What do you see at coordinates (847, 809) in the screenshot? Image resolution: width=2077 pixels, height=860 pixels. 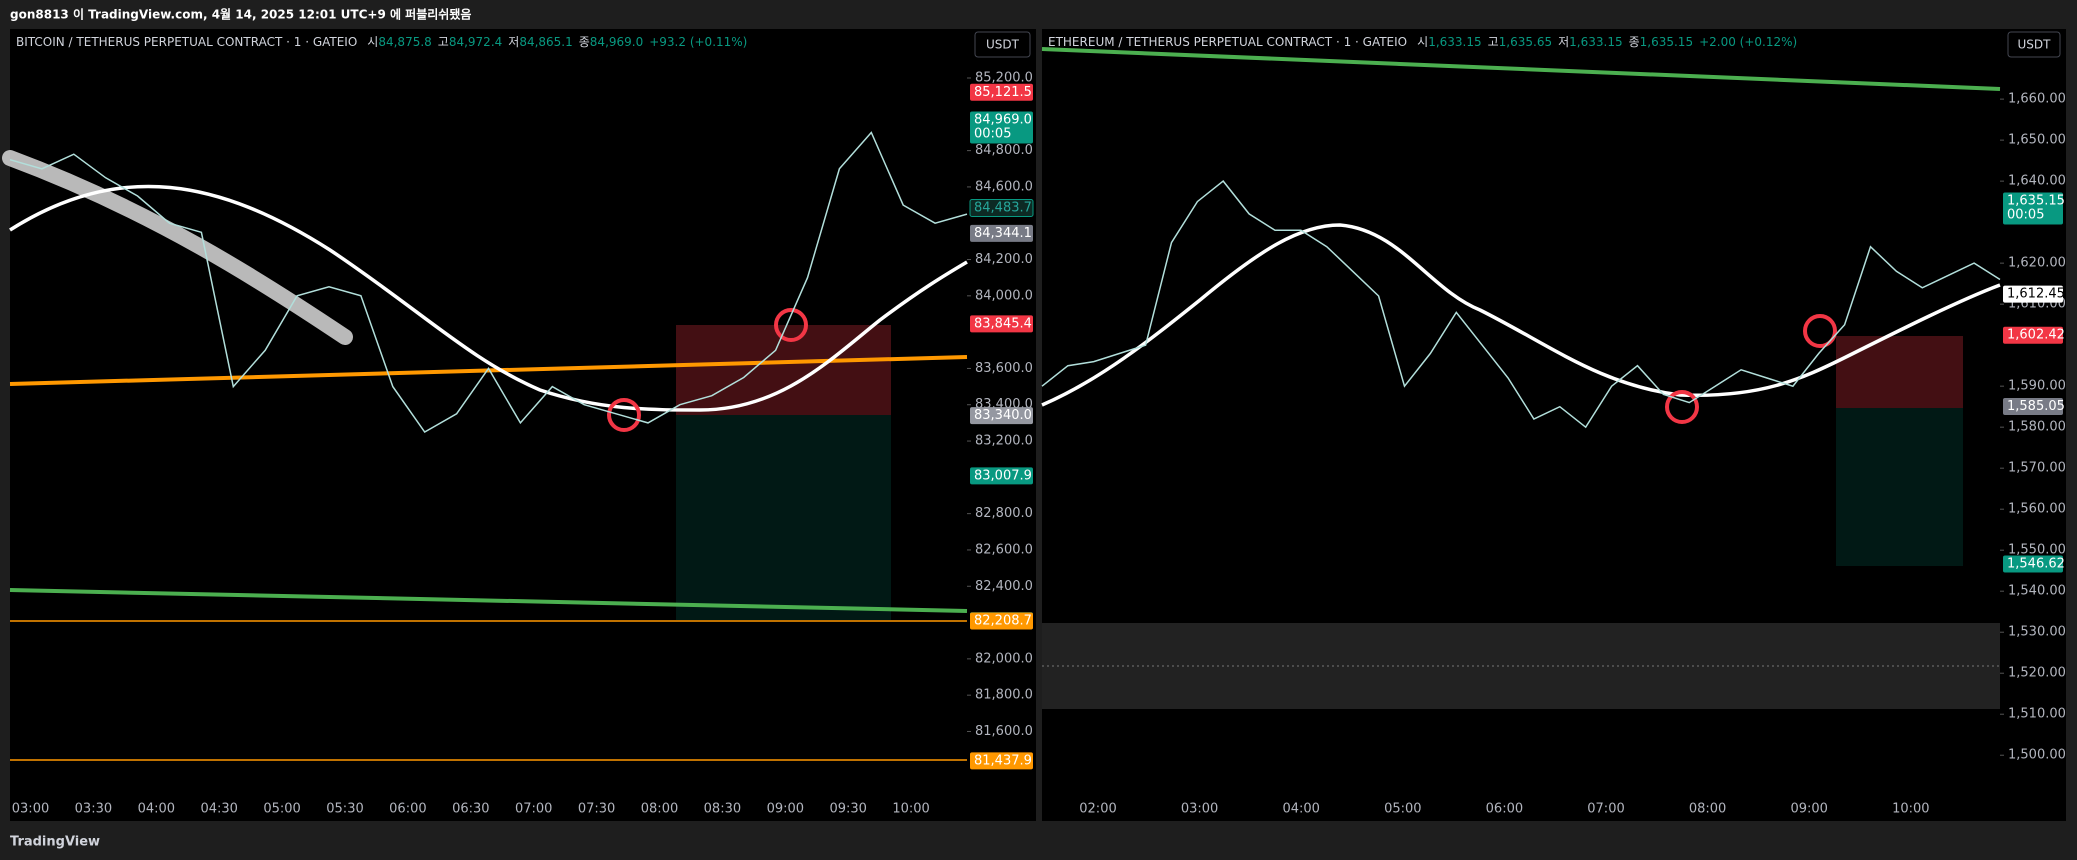 I see `time-label: 09:30` at bounding box center [847, 809].